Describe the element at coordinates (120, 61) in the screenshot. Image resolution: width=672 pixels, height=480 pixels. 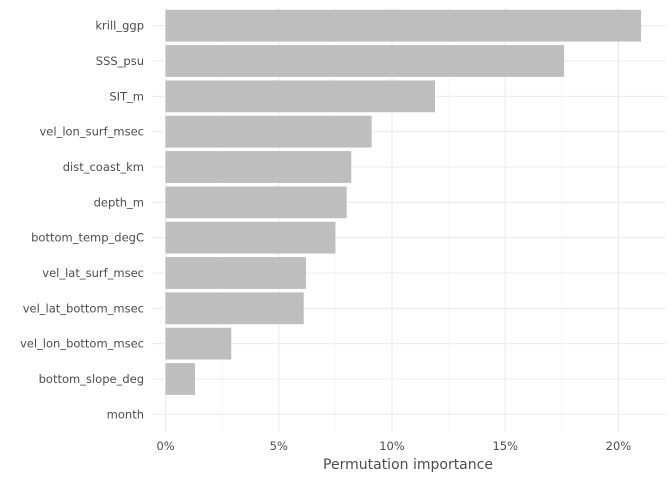
I see `category-label: SSS_psu` at that location.